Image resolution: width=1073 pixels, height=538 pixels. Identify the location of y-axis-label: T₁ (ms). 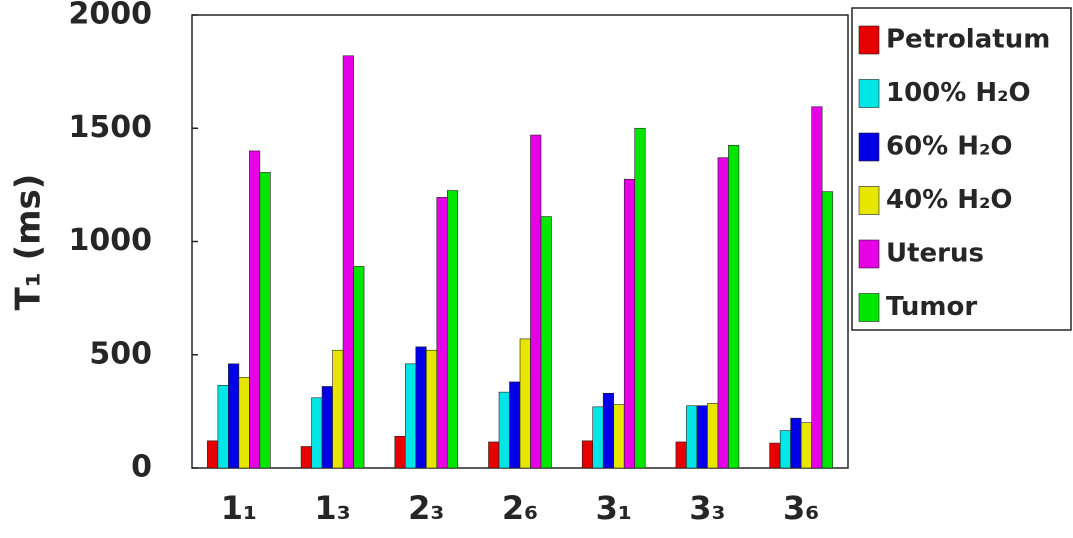
(29, 242).